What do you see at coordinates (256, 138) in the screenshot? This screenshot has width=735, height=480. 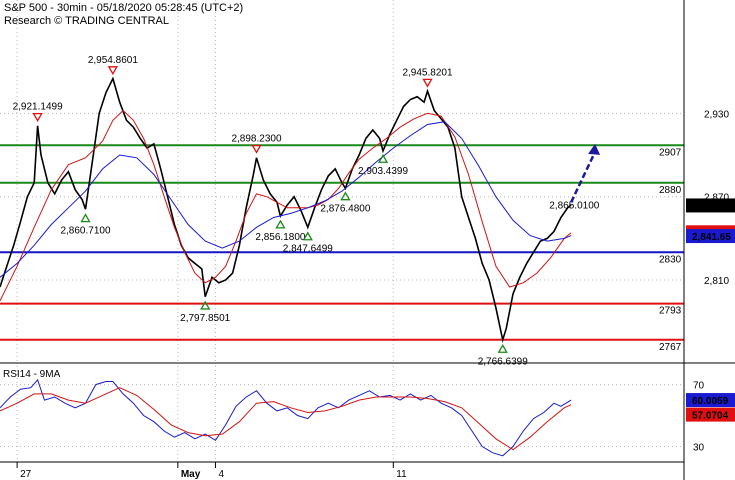 I see `annotation-label: 2,898.2300` at bounding box center [256, 138].